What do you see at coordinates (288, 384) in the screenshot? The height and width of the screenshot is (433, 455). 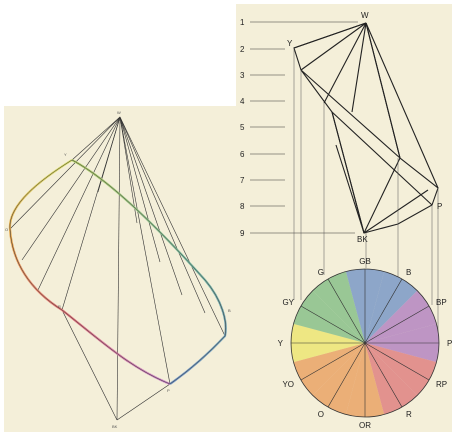 I see `hue-label-yo: YO` at bounding box center [288, 384].